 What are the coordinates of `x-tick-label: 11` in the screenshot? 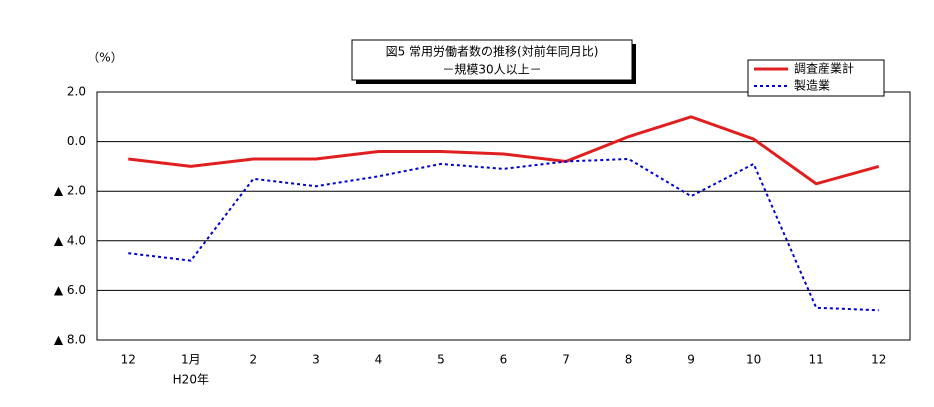 It's located at (816, 360).